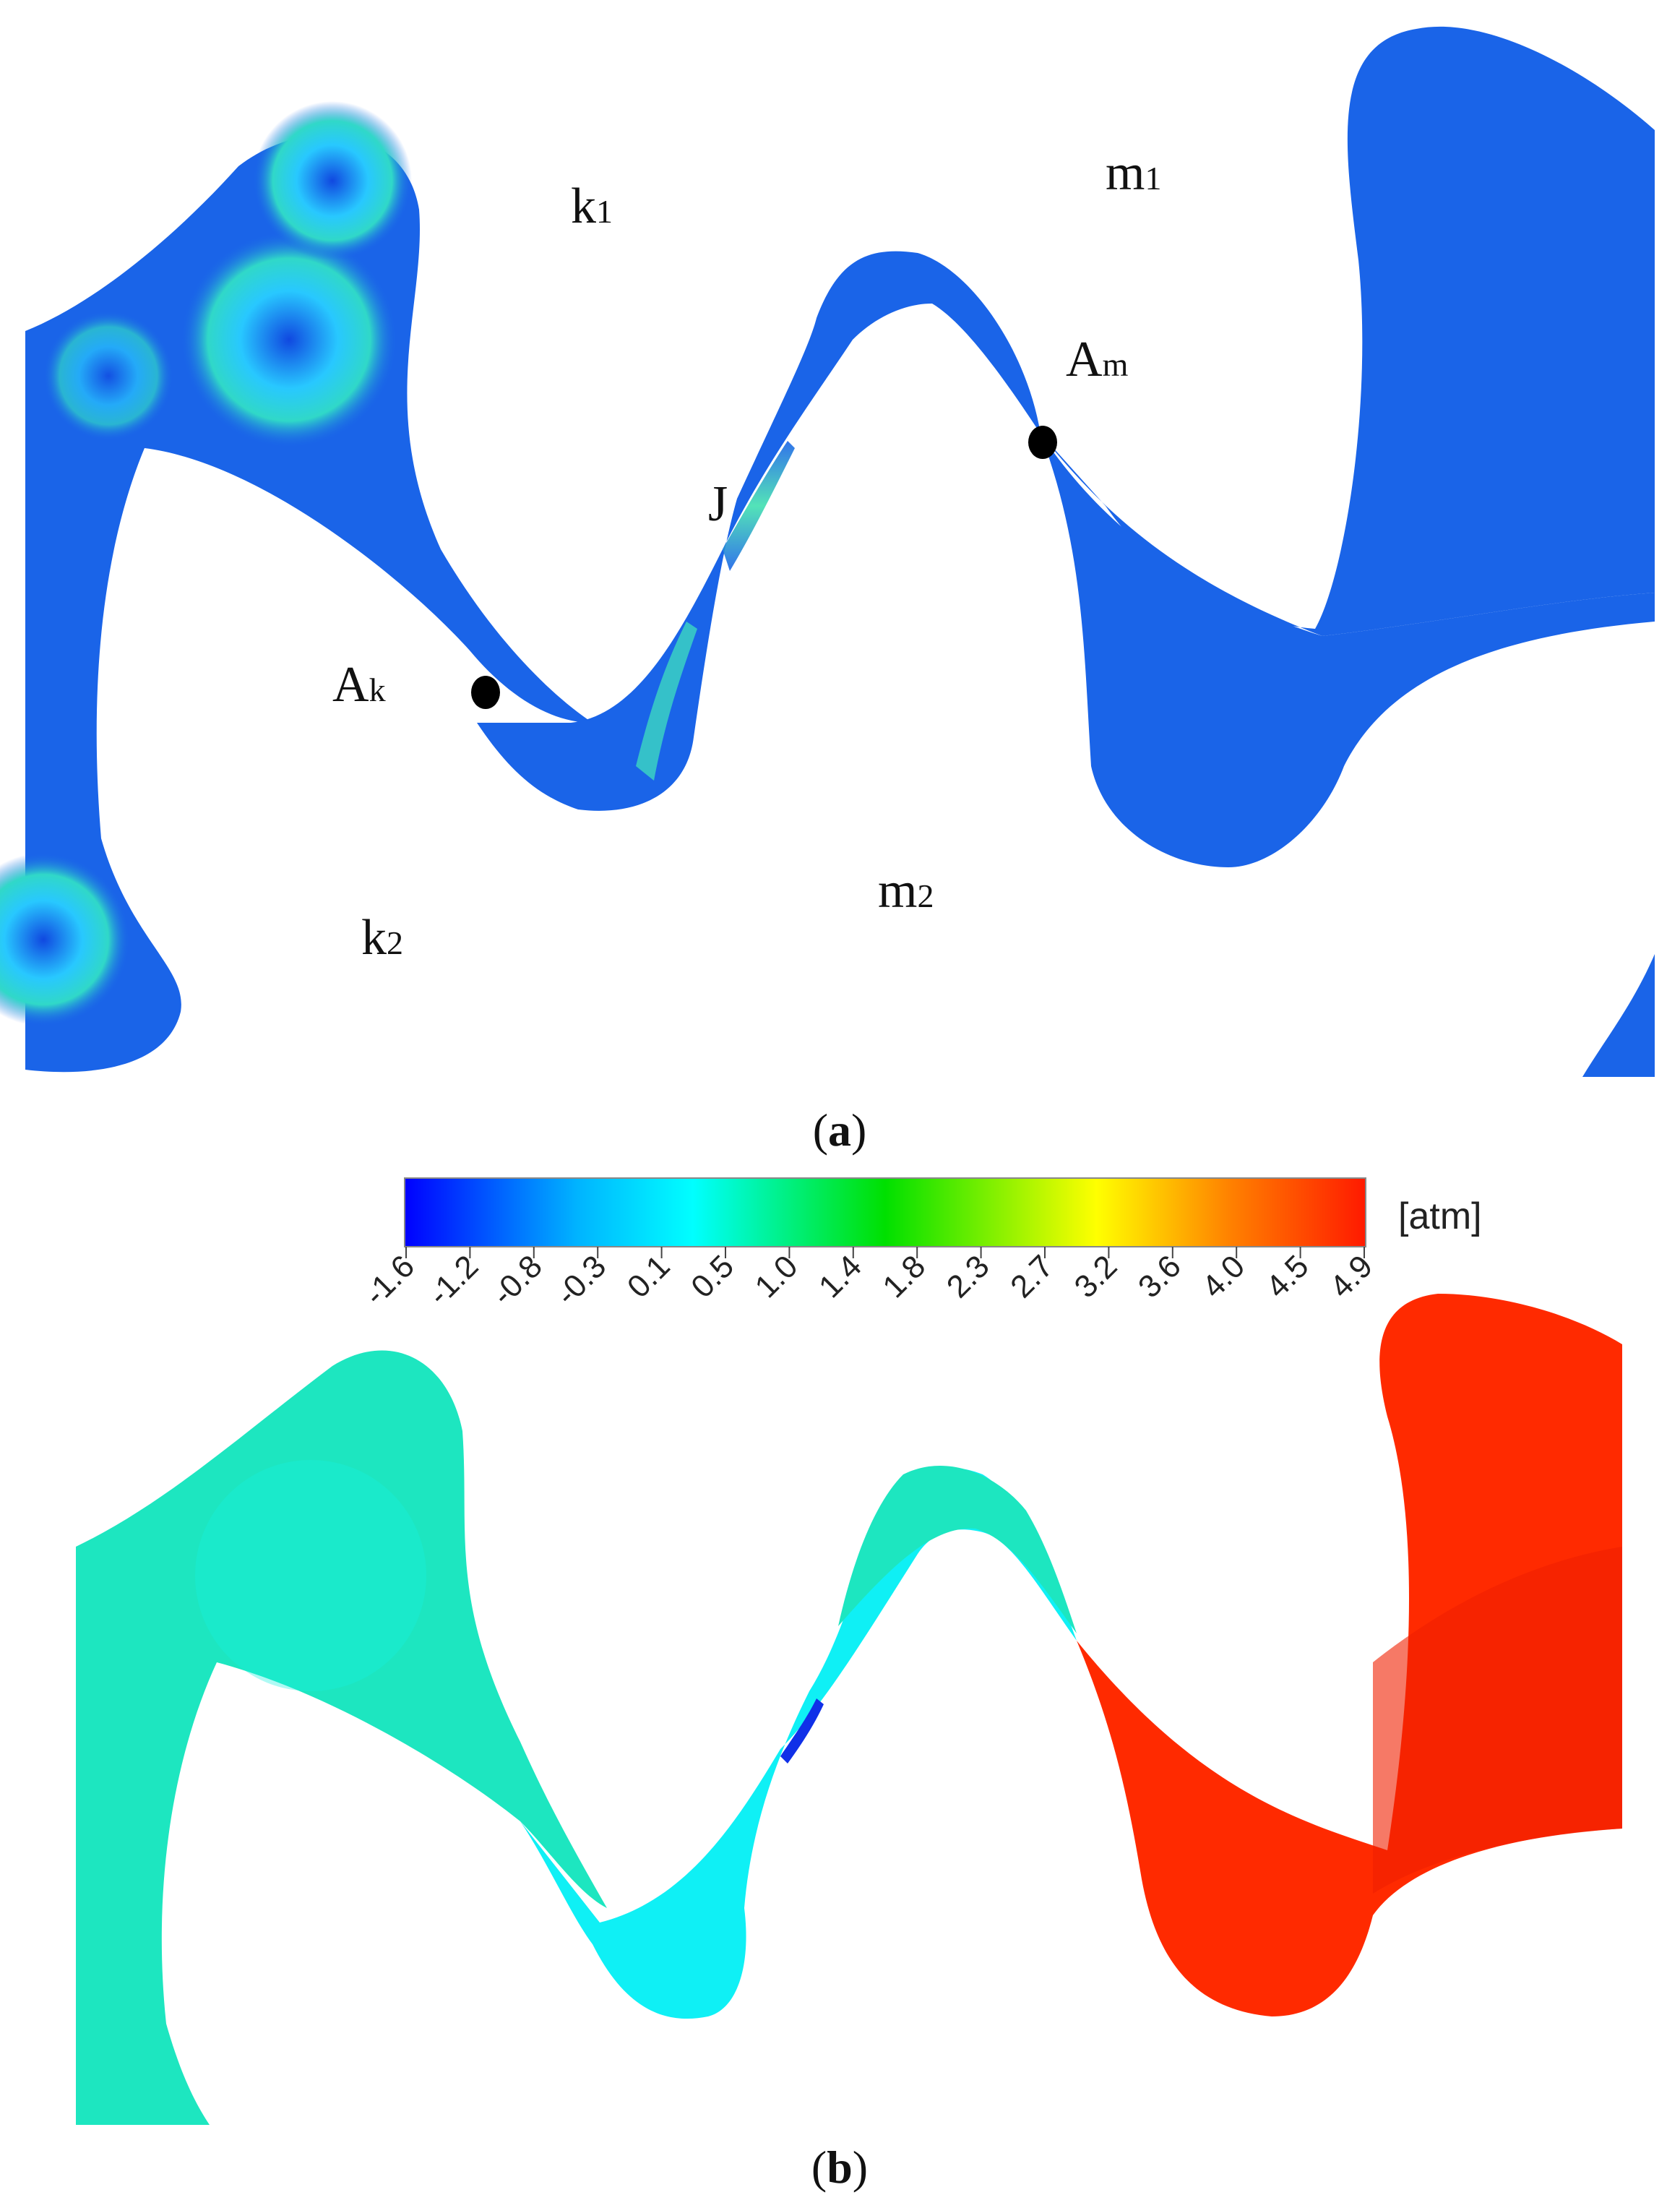  Describe the element at coordinates (1096, 1276) in the screenshot. I see `colorbar-tick-label: 3.2` at that location.